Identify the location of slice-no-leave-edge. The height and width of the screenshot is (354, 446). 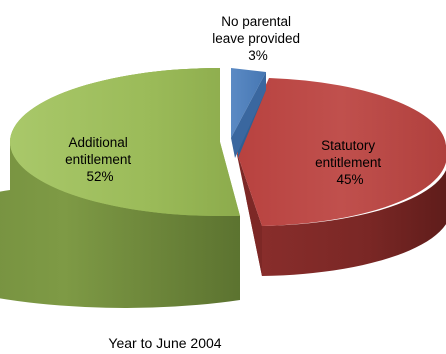
(248, 115).